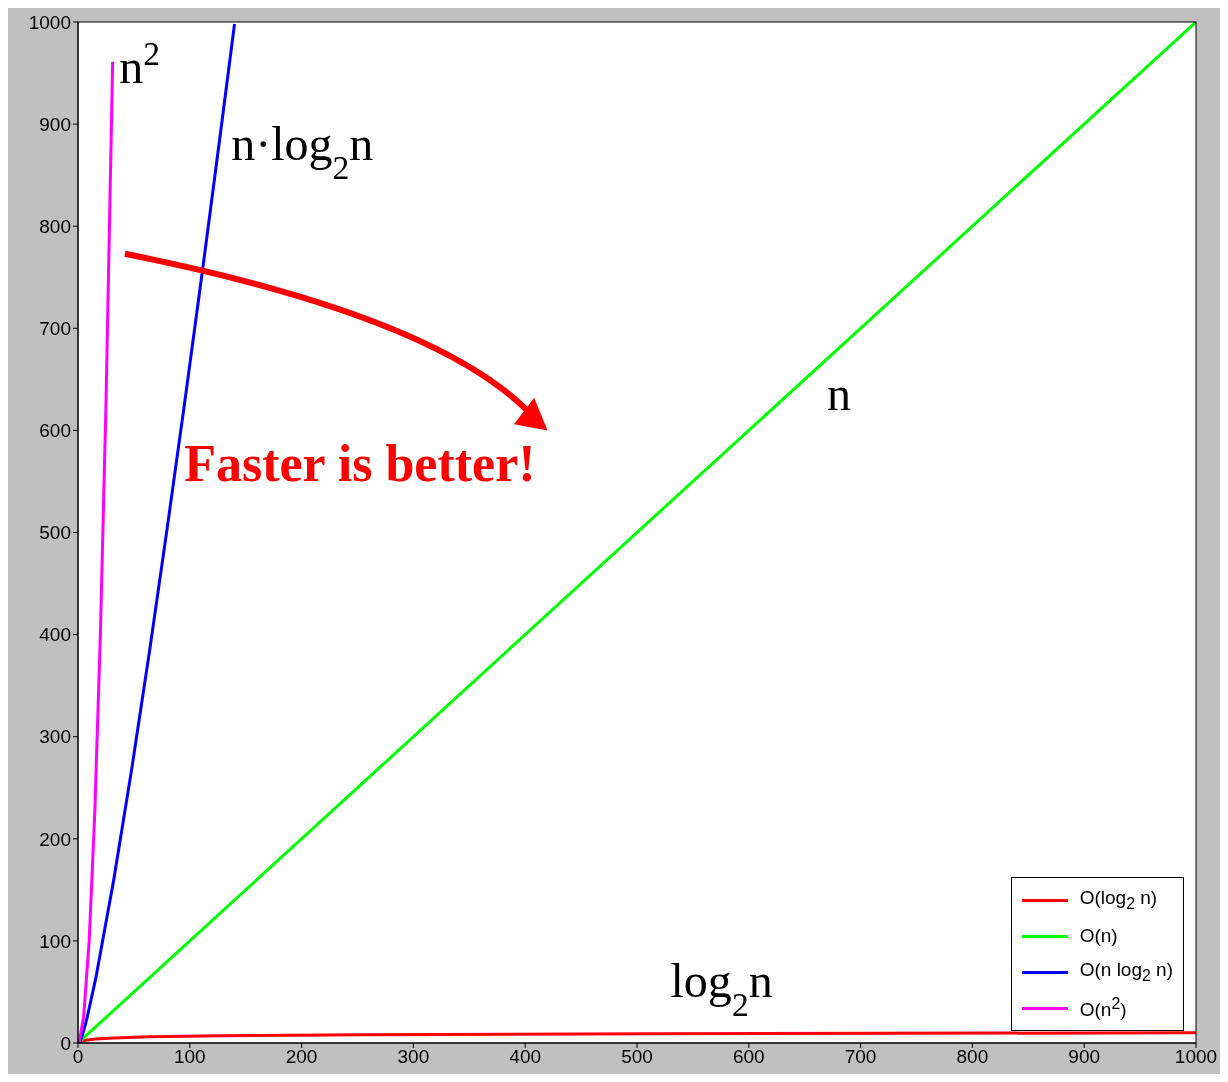 The height and width of the screenshot is (1082, 1228). I want to click on line-series, so click(96, 551).